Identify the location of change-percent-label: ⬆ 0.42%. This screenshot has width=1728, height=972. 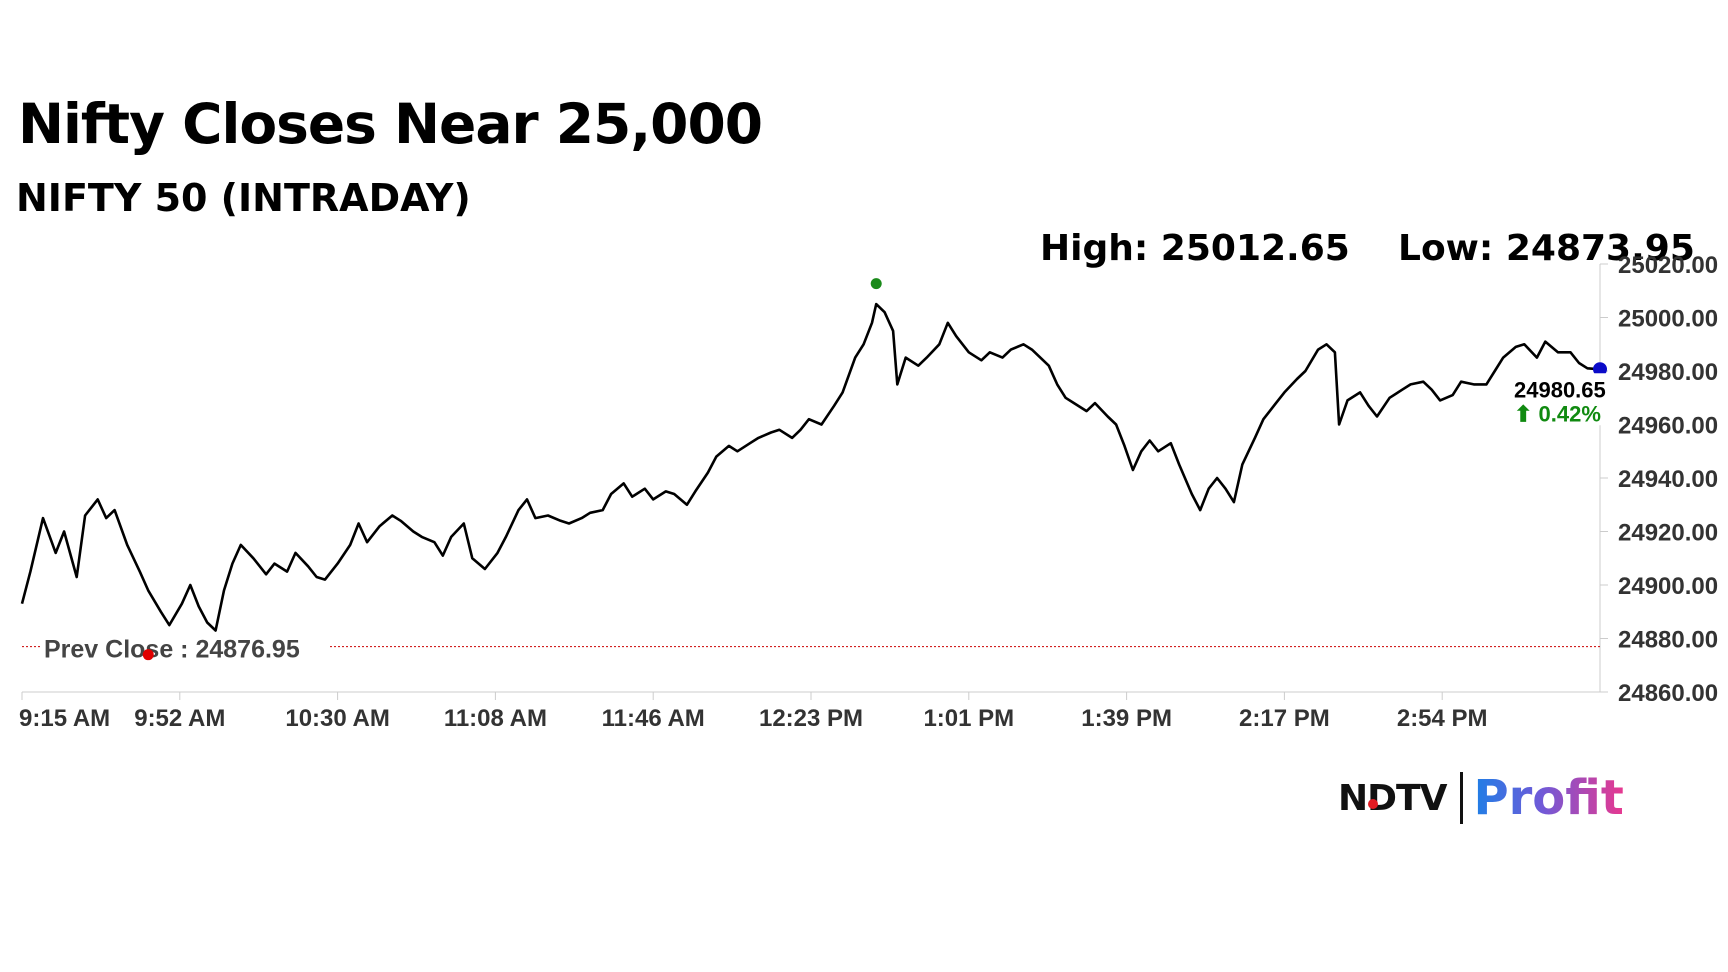
(1557, 413).